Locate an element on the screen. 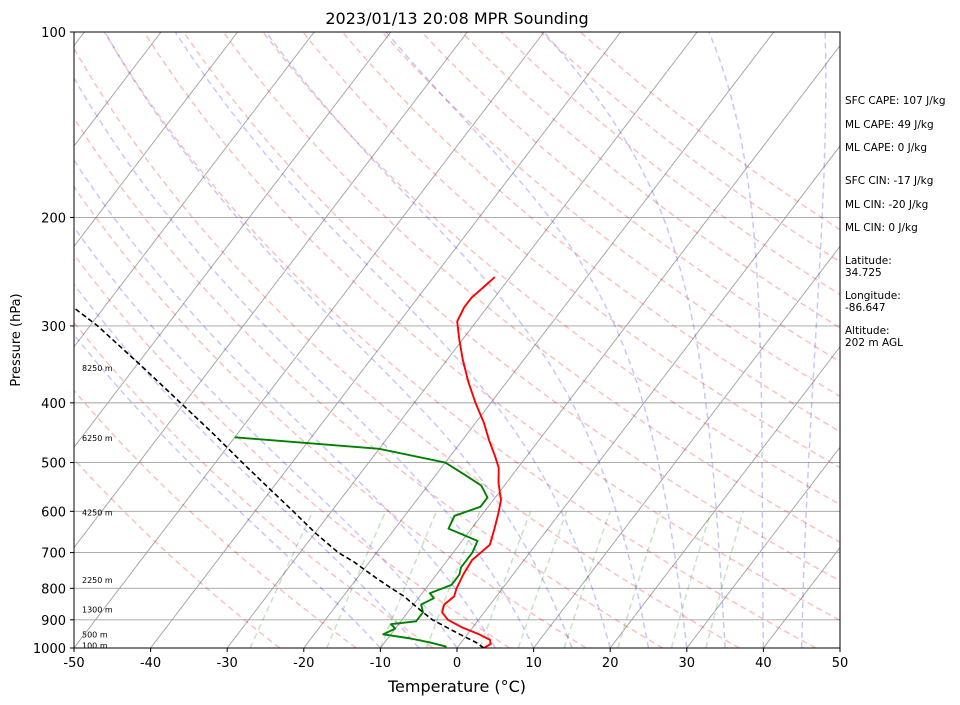 This screenshot has width=960, height=705. dewpoint-profile-line is located at coordinates (361, 542).